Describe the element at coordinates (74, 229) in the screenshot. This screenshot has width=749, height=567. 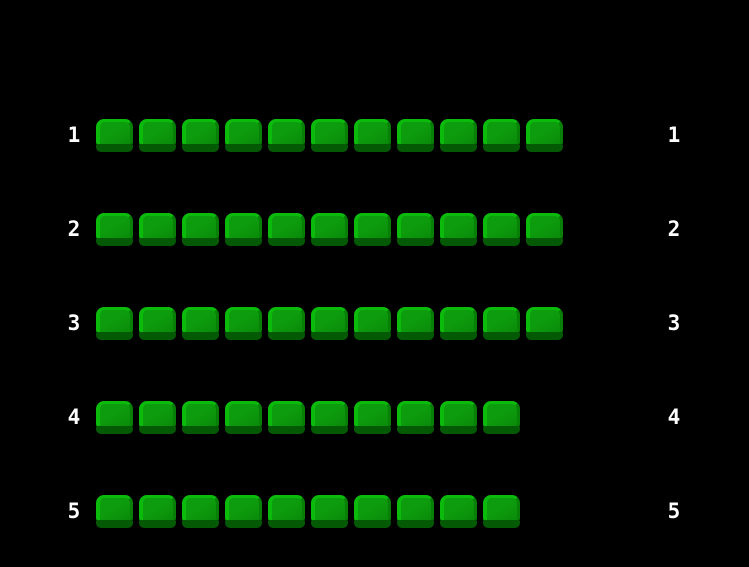
I see `row-2-number-left: 2` at that location.